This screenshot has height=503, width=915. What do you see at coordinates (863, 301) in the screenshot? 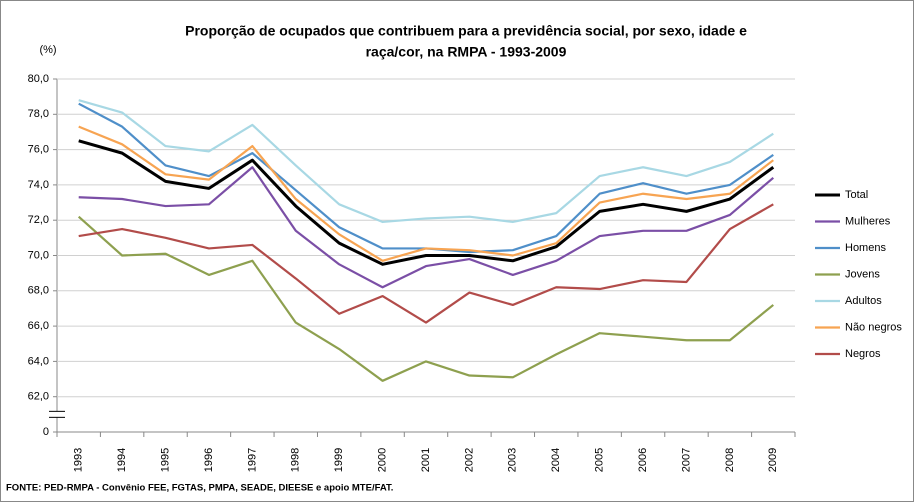
I see `legend-label: Adultos` at bounding box center [863, 301].